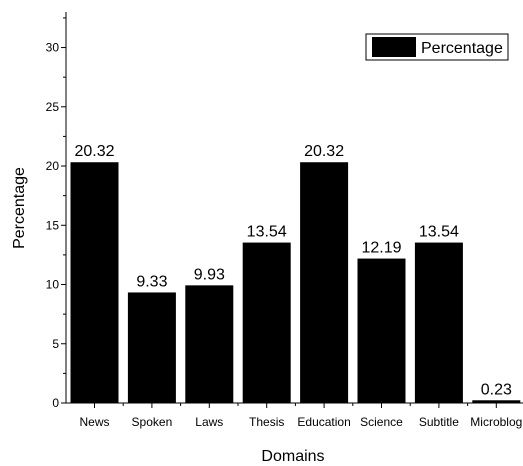 The height and width of the screenshot is (466, 523). What do you see at coordinates (53, 166) in the screenshot?
I see `y-tick-label: 20` at bounding box center [53, 166].